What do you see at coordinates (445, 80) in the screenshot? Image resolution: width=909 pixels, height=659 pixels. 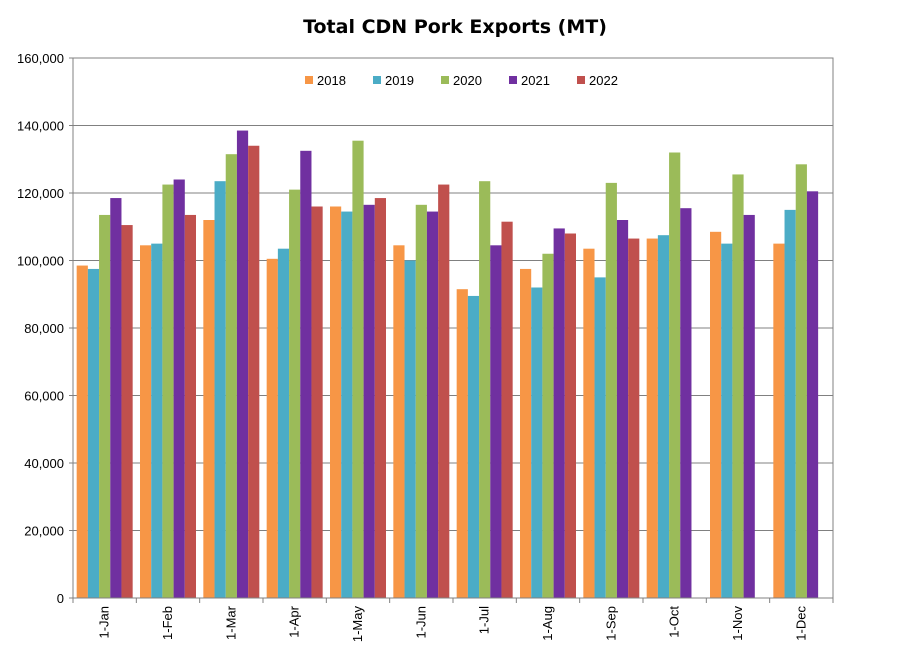 I see `legend-swatch-2020` at bounding box center [445, 80].